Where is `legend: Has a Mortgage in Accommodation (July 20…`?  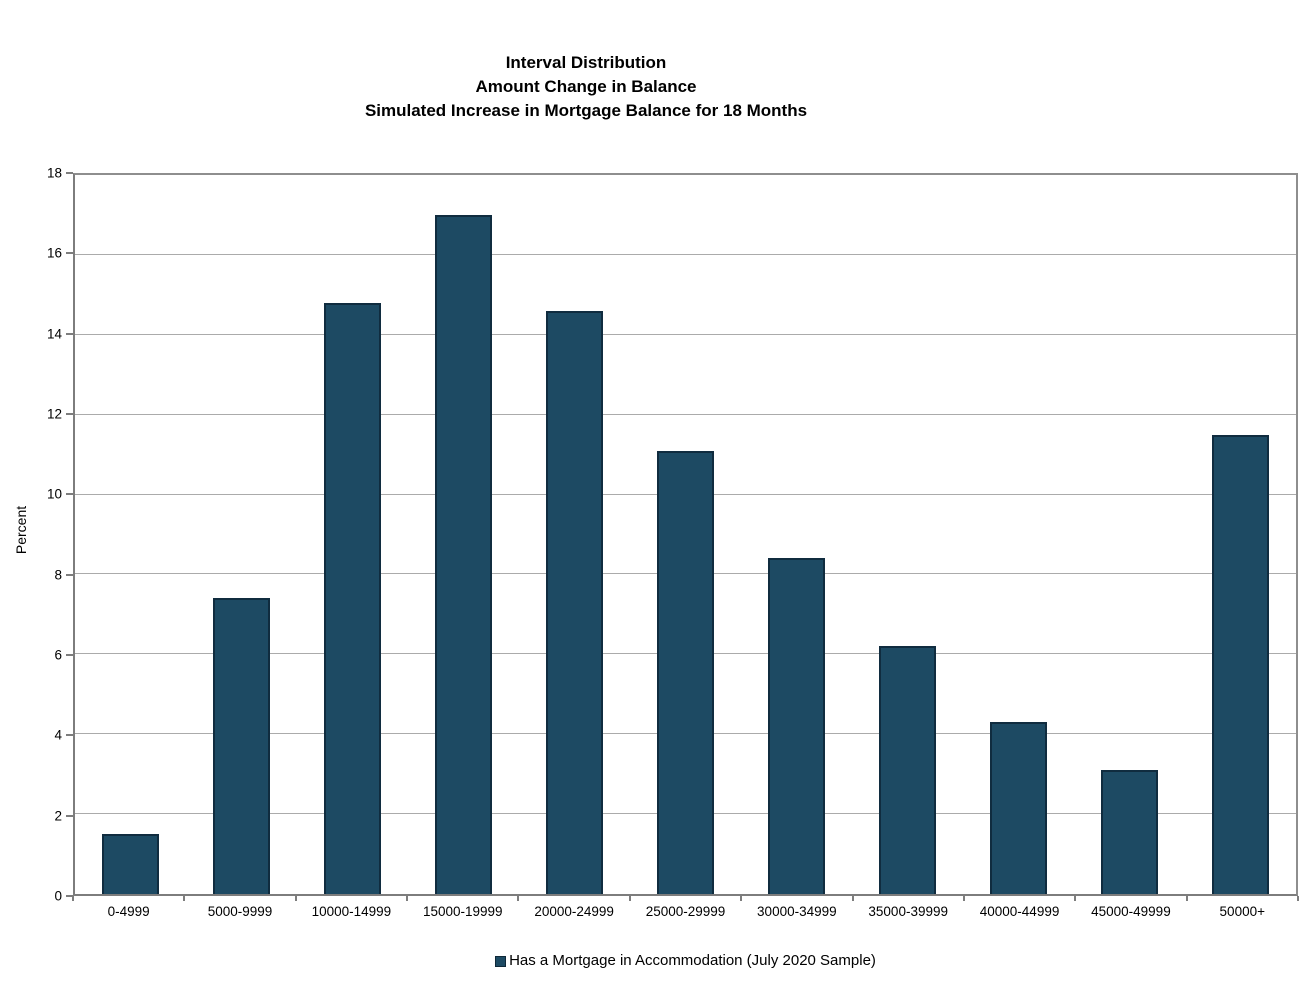 legend: Has a Mortgage in Accommodation (July 20… is located at coordinates (685, 961).